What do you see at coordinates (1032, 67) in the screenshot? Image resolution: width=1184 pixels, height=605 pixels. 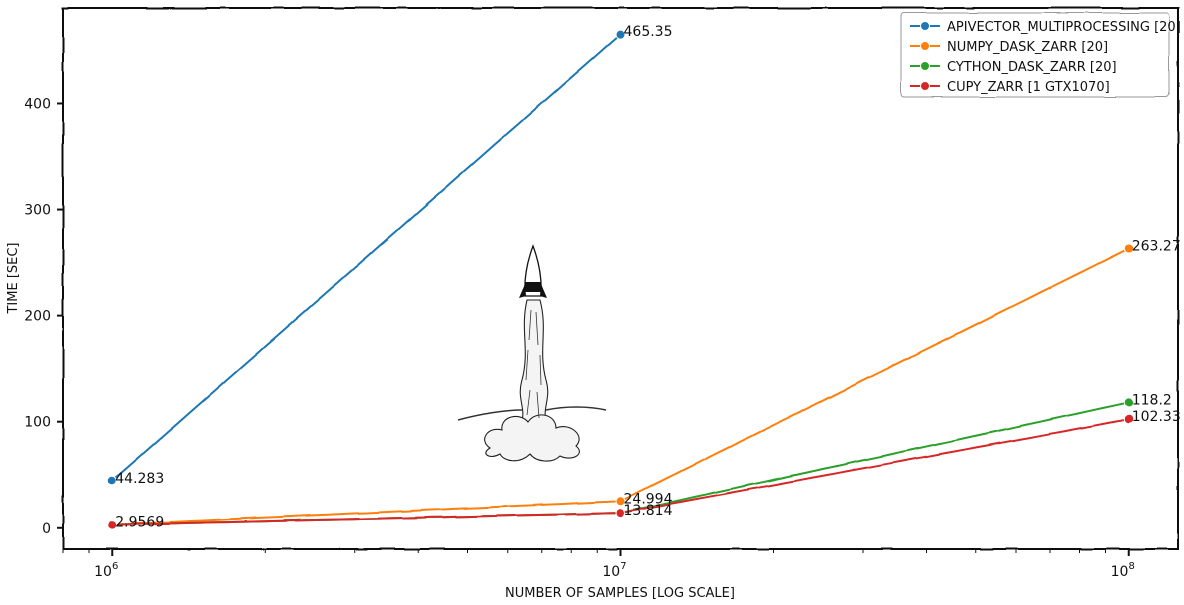 I see `legend-label-cython-dask-zarr-20: CYTHON_DASK_ZARR [20]` at bounding box center [1032, 67].